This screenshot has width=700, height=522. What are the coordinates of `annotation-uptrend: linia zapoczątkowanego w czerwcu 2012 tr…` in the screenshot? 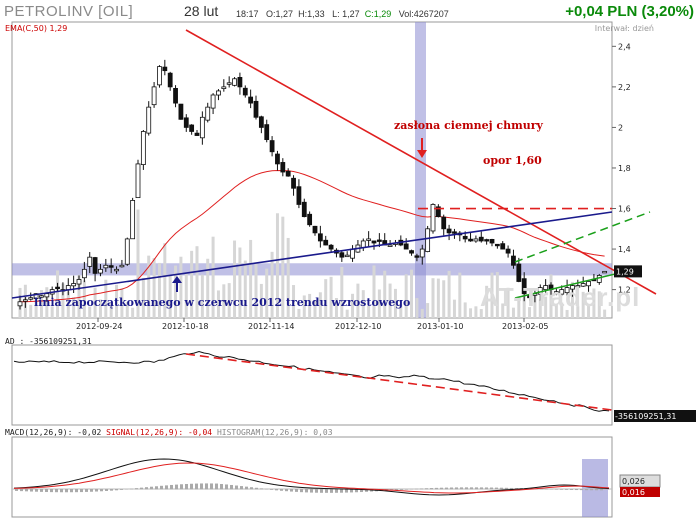 It's located at (222, 302).